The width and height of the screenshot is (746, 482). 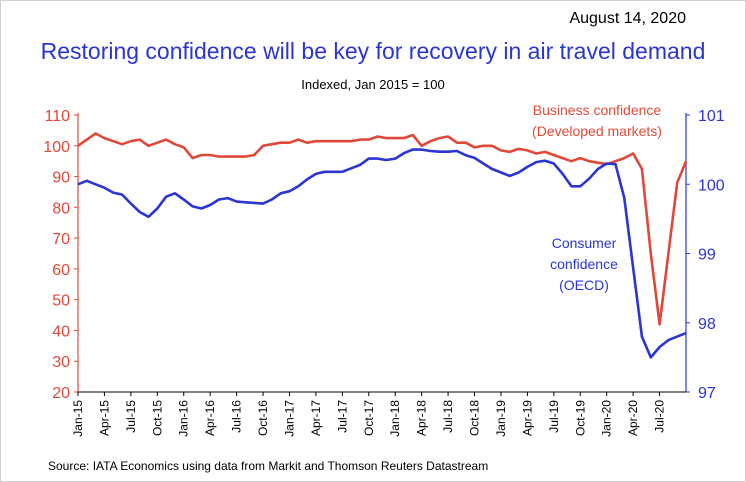 What do you see at coordinates (395, 418) in the screenshot?
I see `x-tick-label: Jan-18` at bounding box center [395, 418].